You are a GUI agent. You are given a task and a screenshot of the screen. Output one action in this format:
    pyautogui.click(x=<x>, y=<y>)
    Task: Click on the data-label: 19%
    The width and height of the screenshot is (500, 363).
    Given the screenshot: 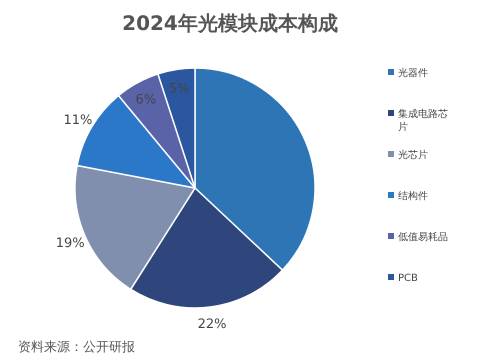 What is the action you would take?
    pyautogui.click(x=70, y=244)
    